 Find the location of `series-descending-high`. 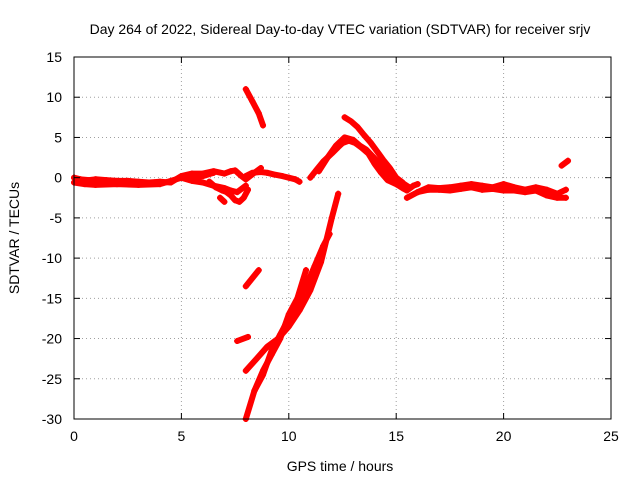

series-descending-high is located at coordinates (254, 107).